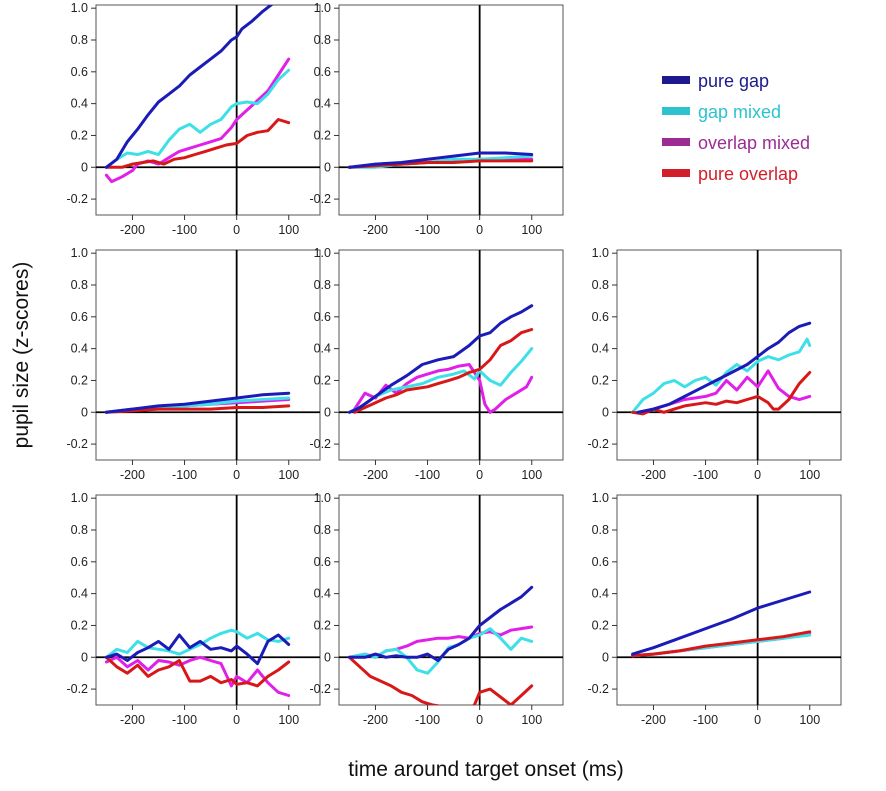 This screenshot has height=791, width=886. I want to click on panel-r2-c0: 1.0 0.8 0.6 0.4 0.2 0 -0.2 -200 -100 0 100, so click(193, 609).